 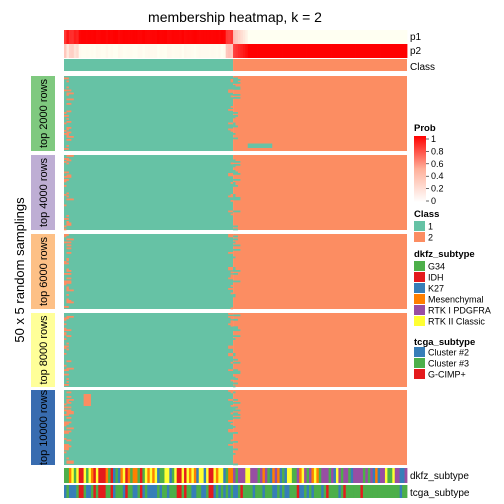 I want to click on legend-dkfz-item-label: RTK I PDGFRA, so click(x=459, y=311).